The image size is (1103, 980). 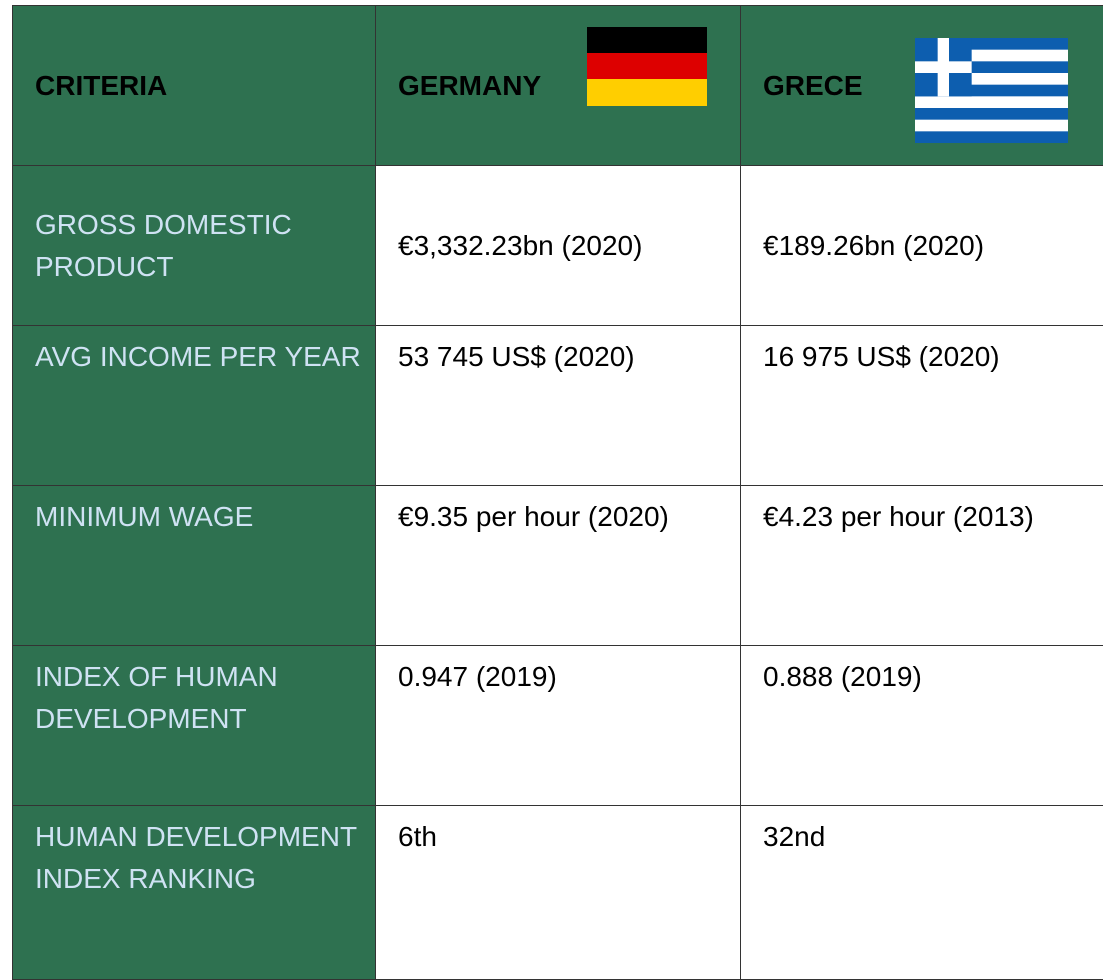 What do you see at coordinates (533, 516) in the screenshot?
I see `value-text: €9.35 per hour (2020)` at bounding box center [533, 516].